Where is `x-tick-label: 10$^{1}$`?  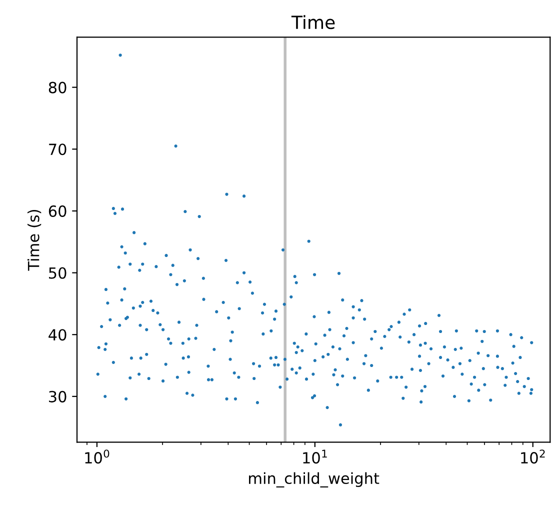 x-tick-label: 10$^{1}$ is located at coordinates (315, 457).